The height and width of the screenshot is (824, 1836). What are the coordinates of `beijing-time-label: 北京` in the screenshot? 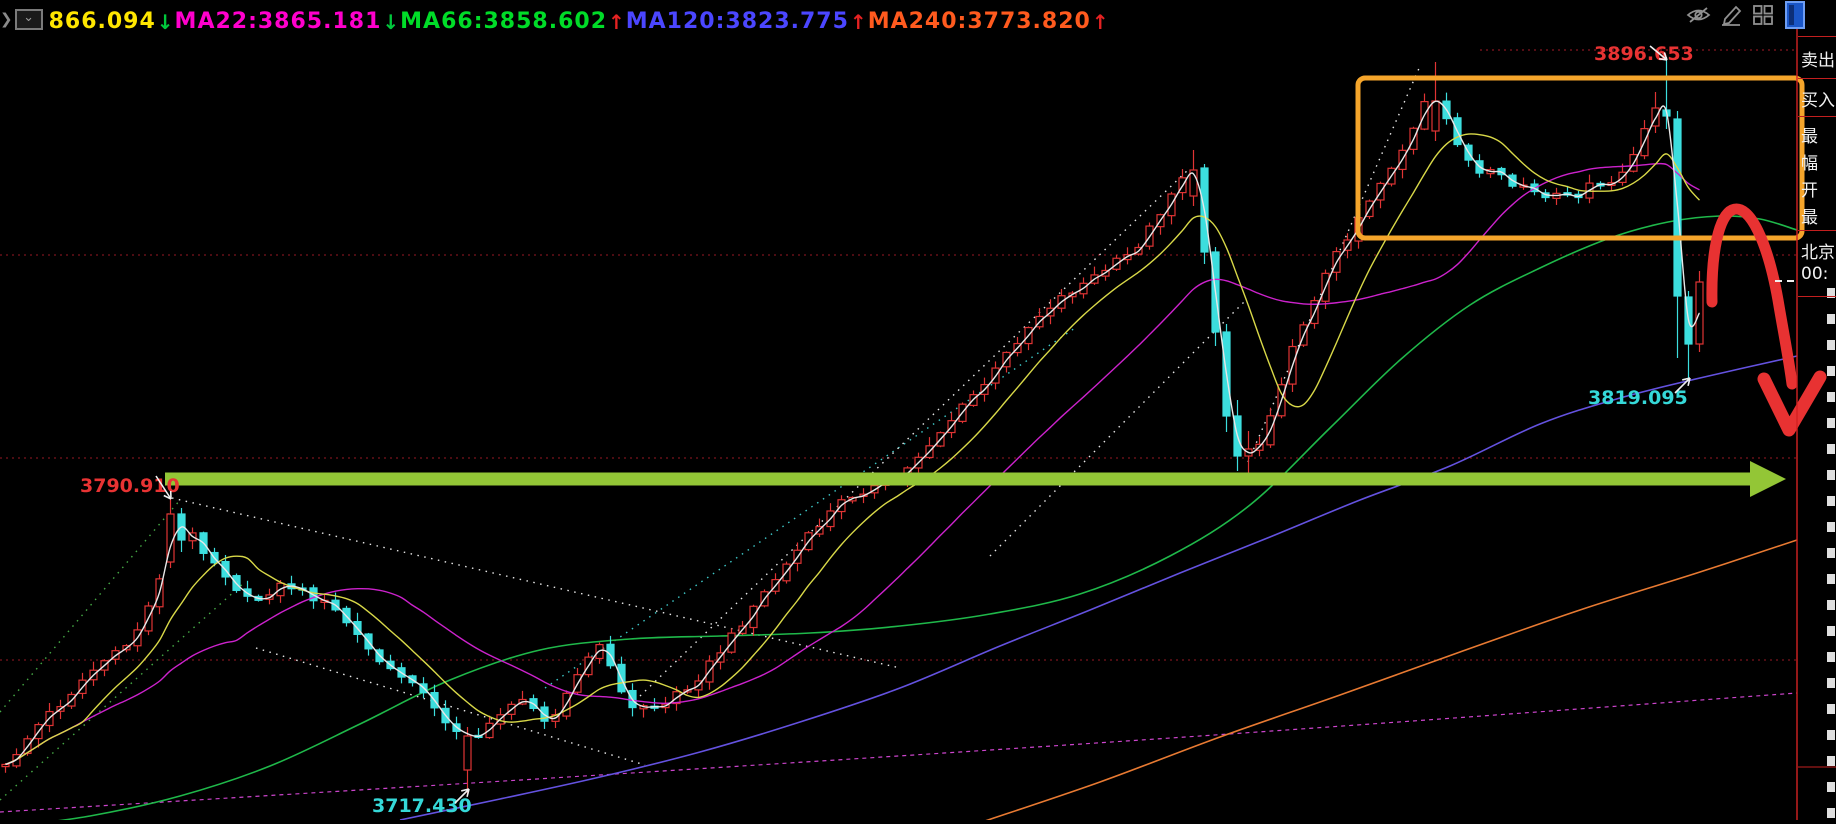 It's located at (1818, 250).